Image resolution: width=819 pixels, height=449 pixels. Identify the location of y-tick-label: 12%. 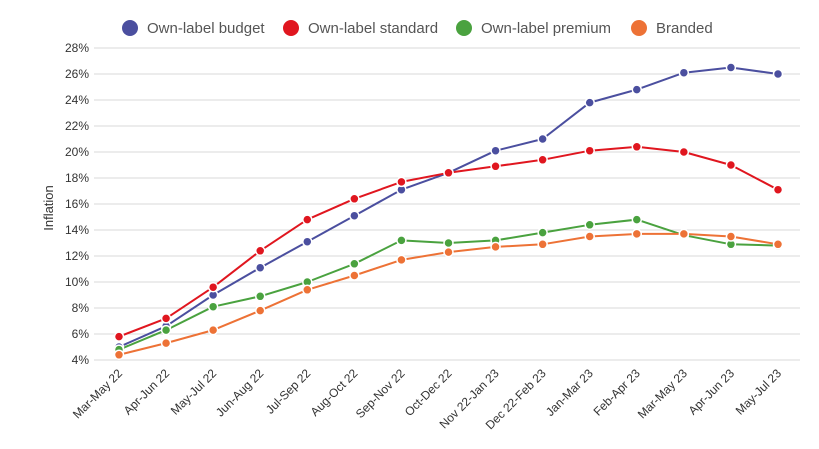
(77, 256).